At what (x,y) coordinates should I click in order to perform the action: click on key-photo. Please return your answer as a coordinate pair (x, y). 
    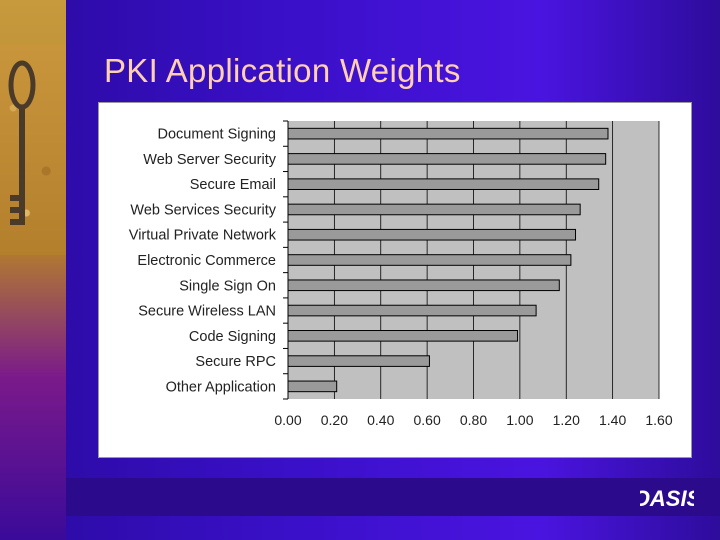
    Looking at the image, I should click on (33, 150).